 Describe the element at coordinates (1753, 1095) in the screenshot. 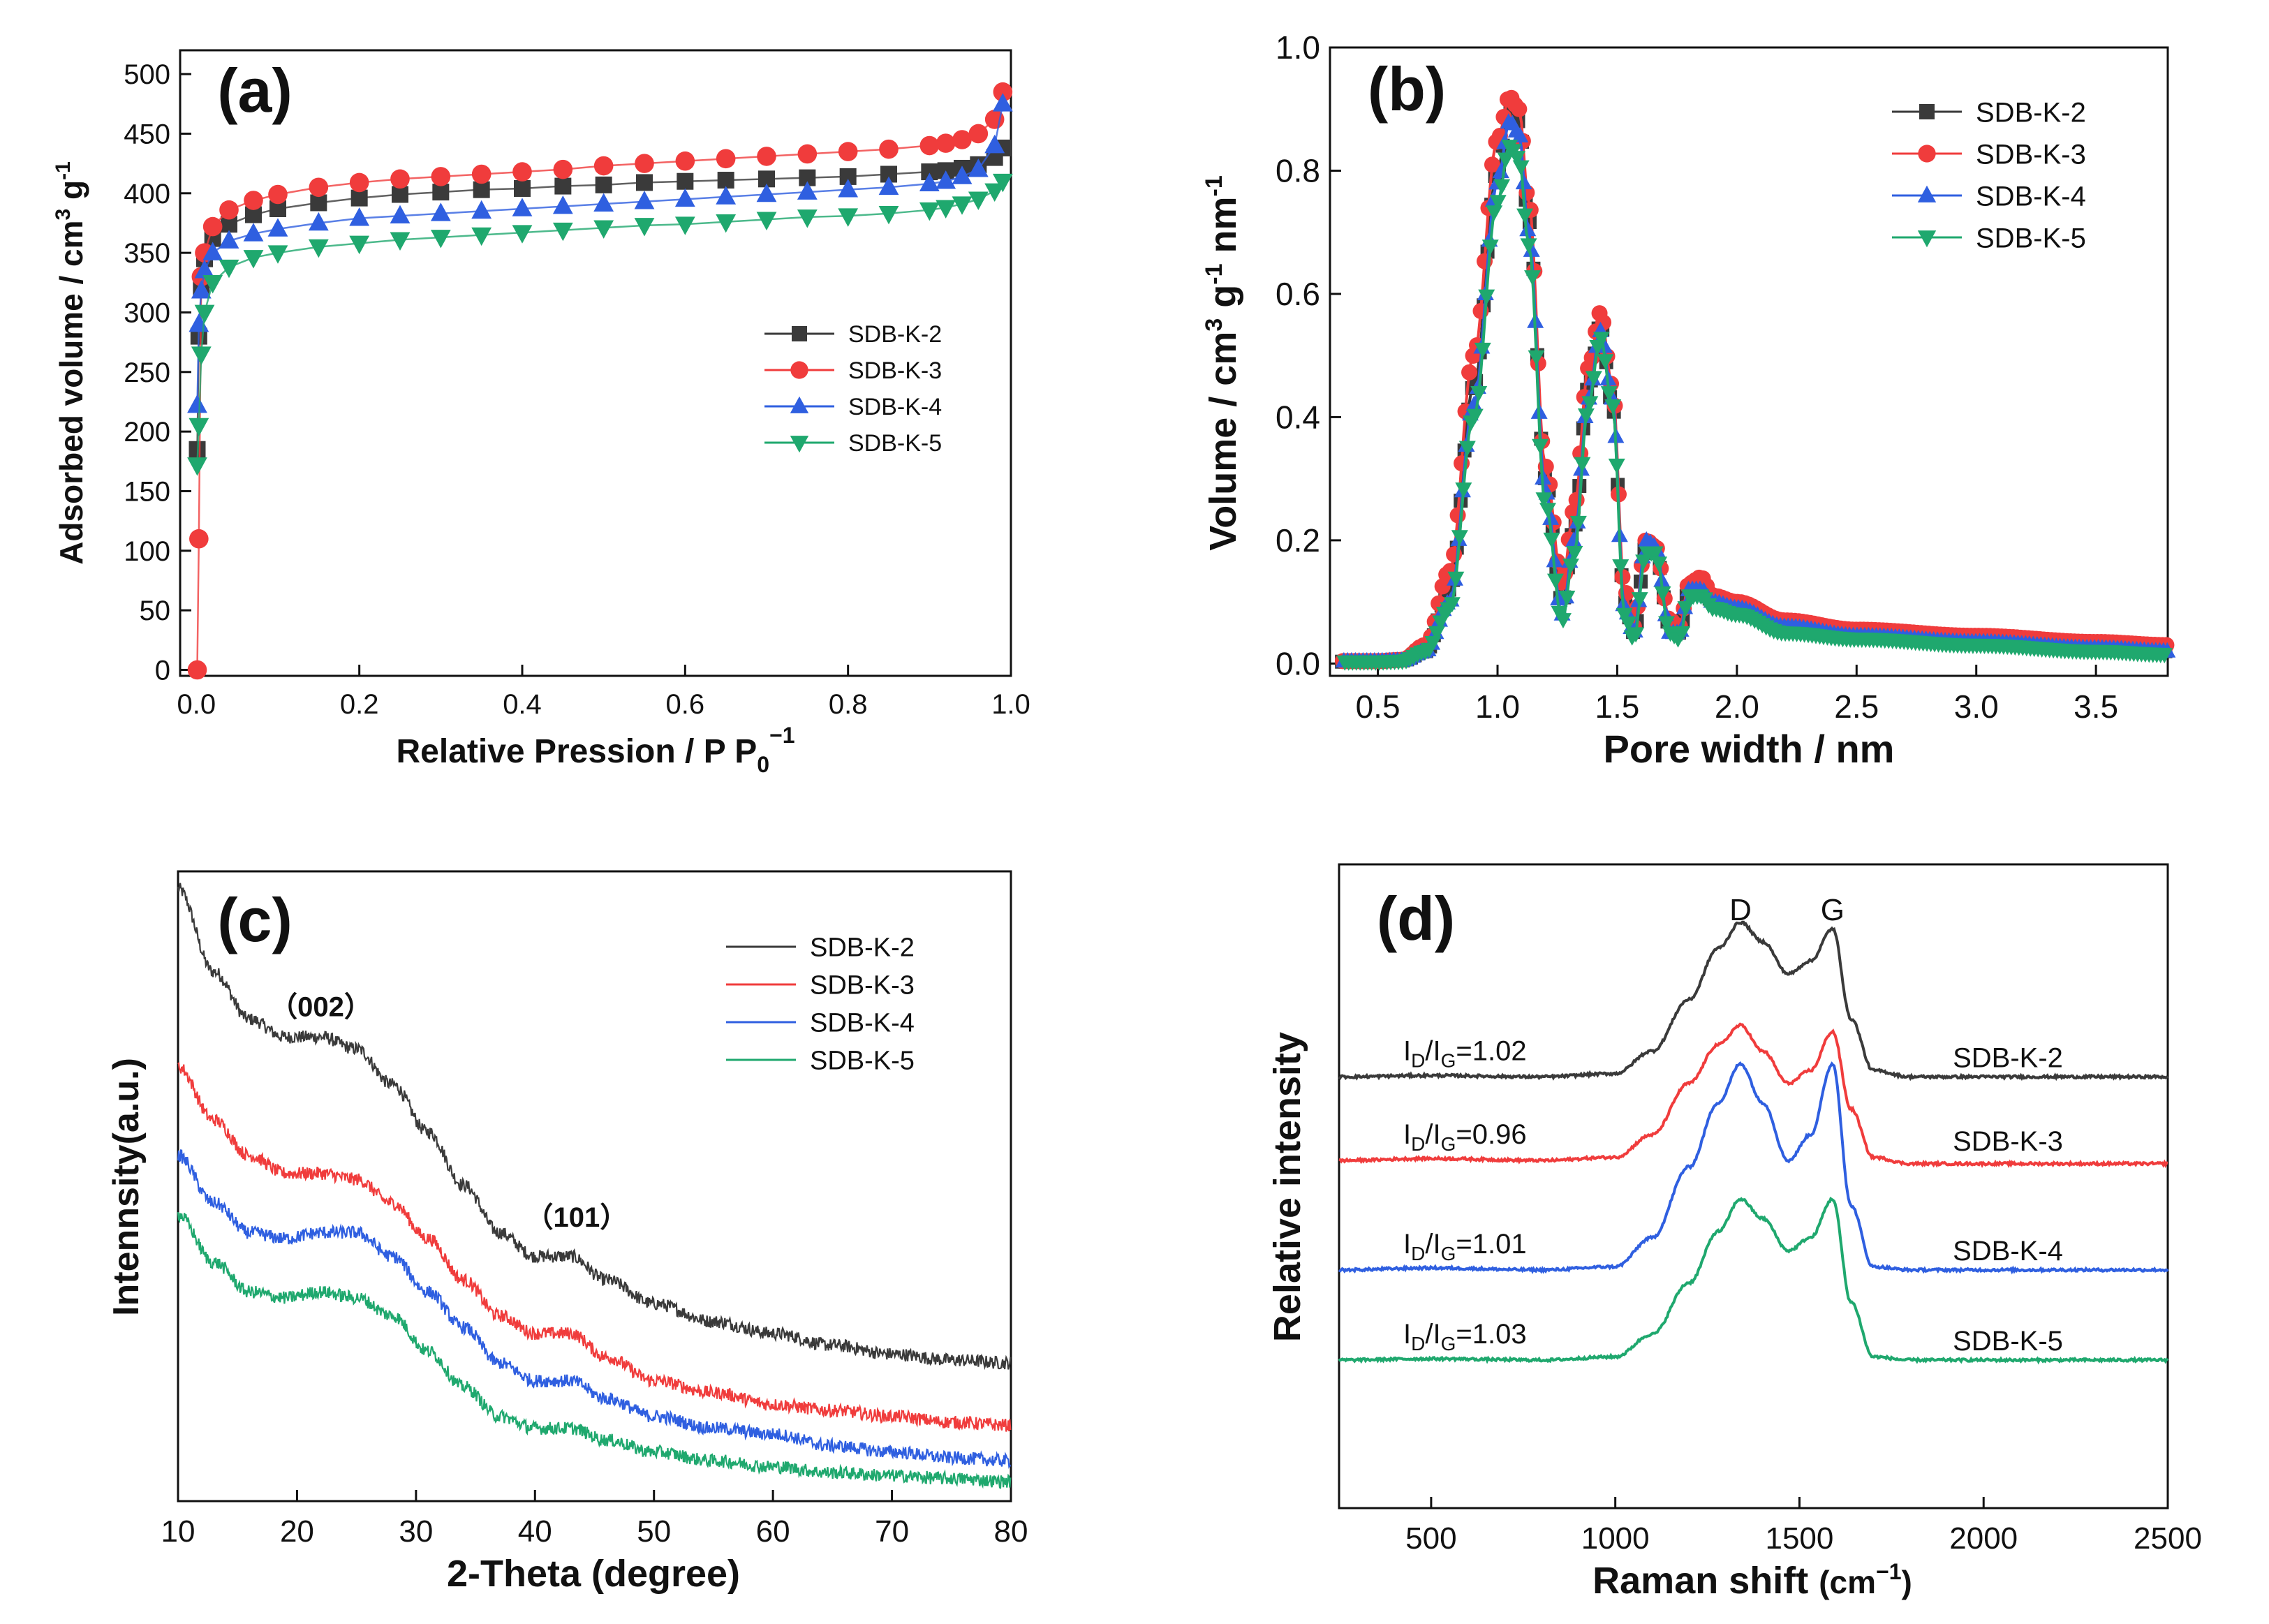

I see `series-SDB-K-3: ID/IG=0.96 SDB-K-3` at that location.